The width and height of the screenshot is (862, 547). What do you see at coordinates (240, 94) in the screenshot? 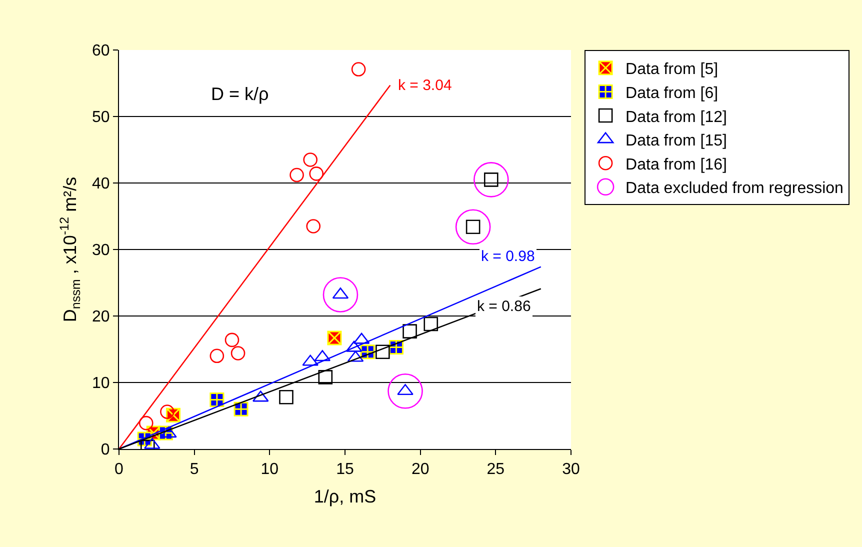
I see `annotation: D = k/ρ` at bounding box center [240, 94].